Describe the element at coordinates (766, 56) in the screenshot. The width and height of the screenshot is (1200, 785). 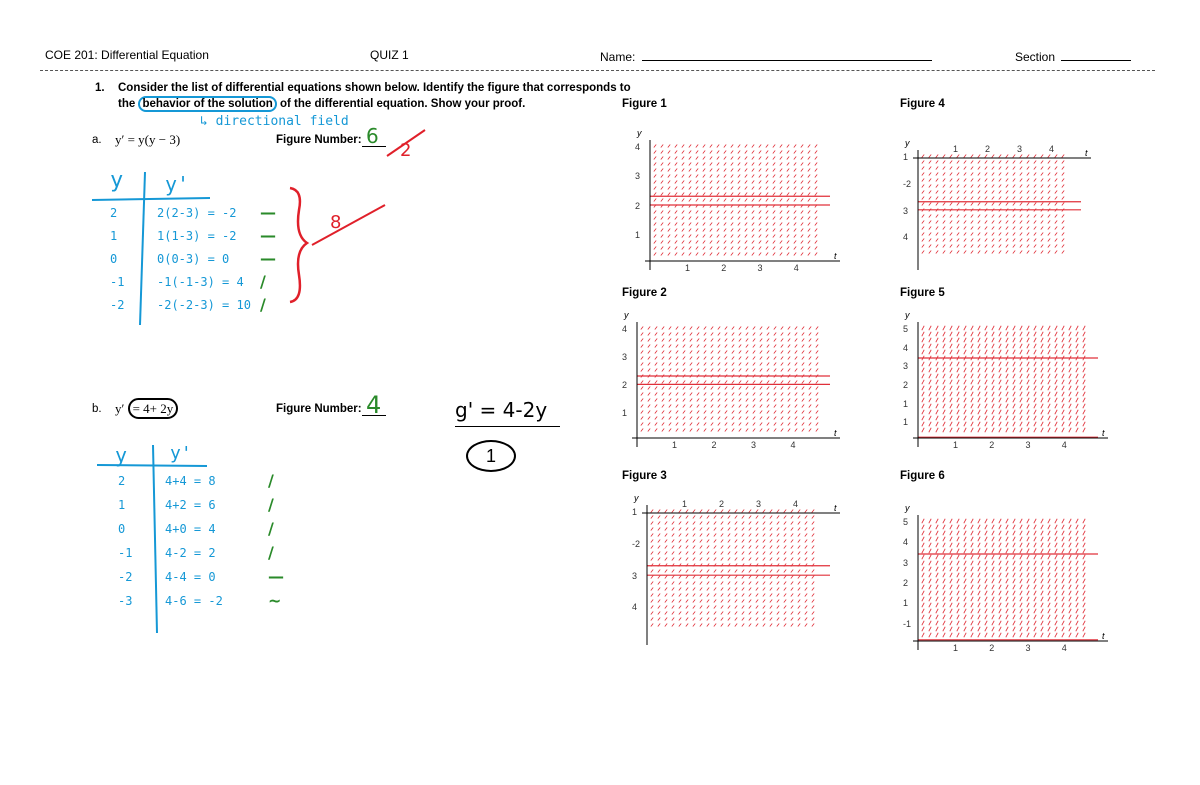
I see `name-field: Name:` at that location.